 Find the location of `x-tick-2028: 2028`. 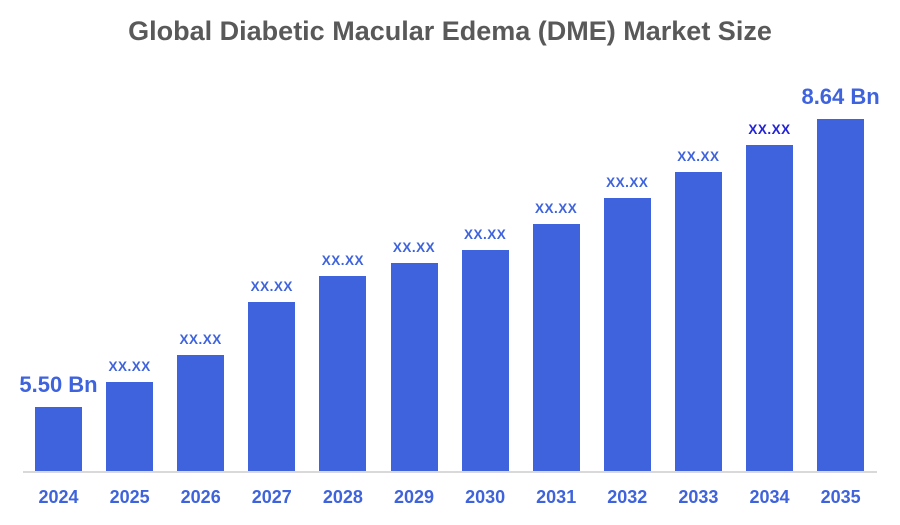

x-tick-2028: 2028 is located at coordinates (342, 497).